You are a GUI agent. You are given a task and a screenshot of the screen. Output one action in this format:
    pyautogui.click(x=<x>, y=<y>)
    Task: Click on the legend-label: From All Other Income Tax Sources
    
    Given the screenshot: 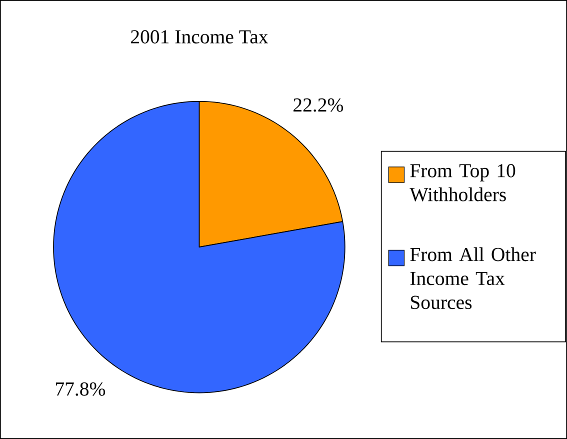 What is the action you would take?
    pyautogui.click(x=473, y=278)
    